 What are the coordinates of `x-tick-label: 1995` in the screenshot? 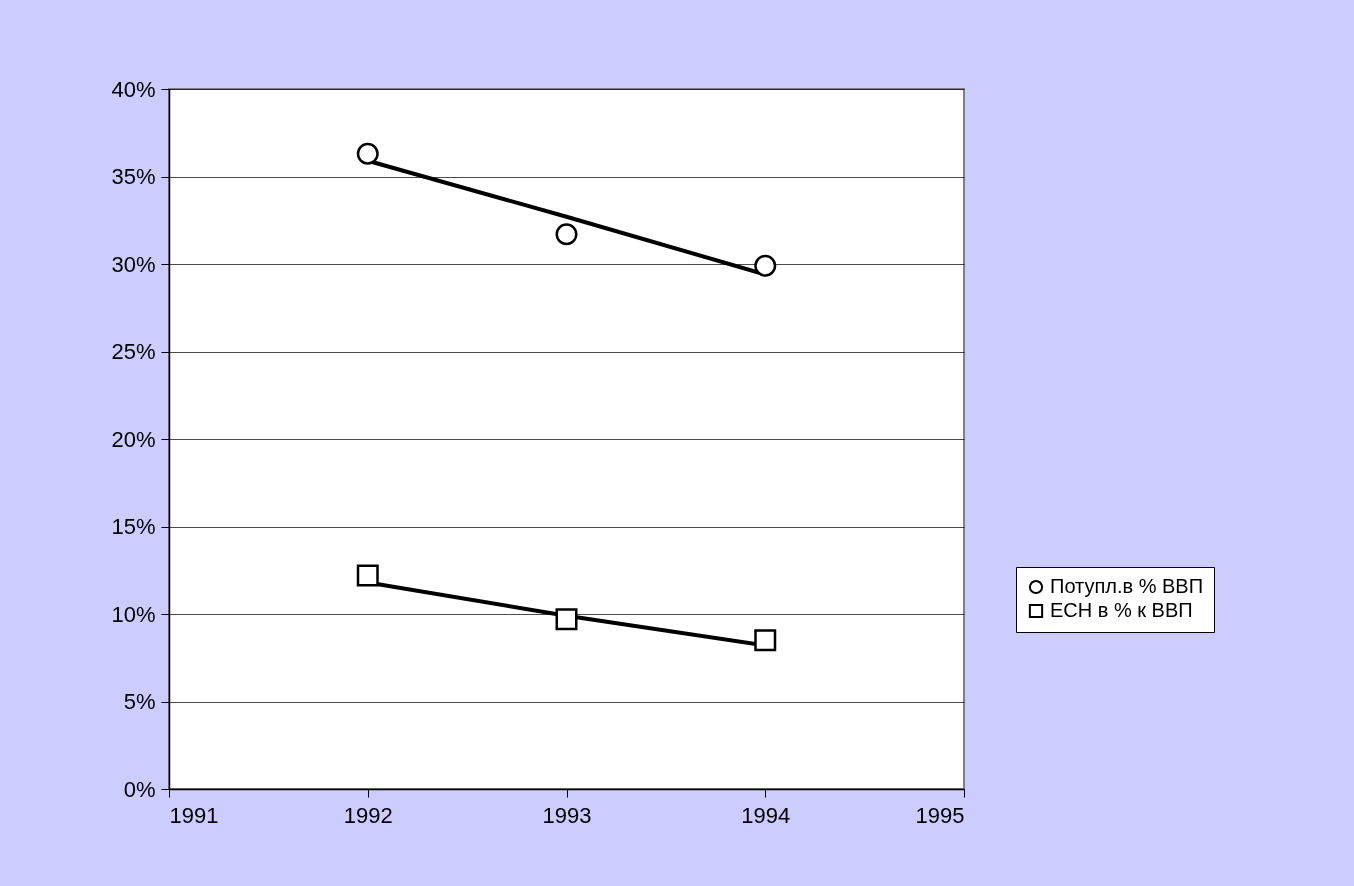 It's located at (940, 815).